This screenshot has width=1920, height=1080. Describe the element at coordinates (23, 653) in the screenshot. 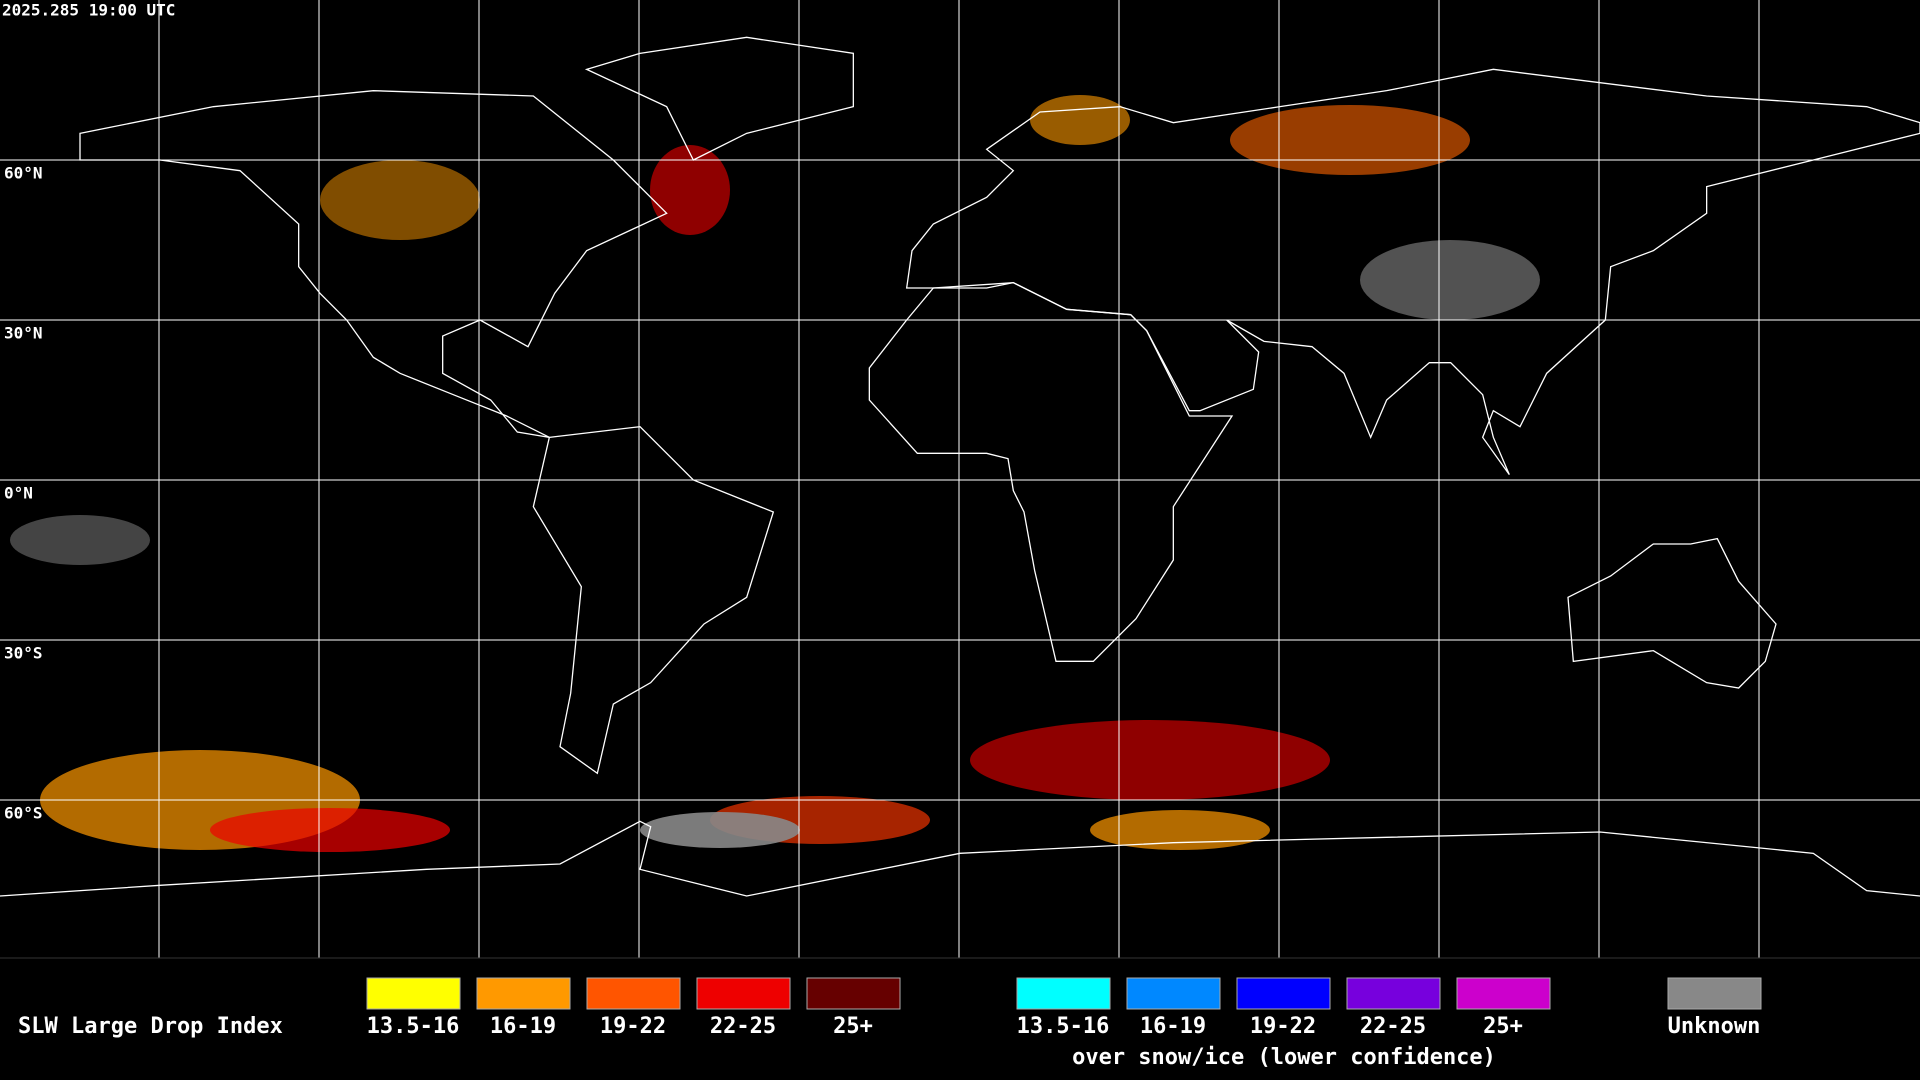

I see `latitude-label: 30°S` at that location.